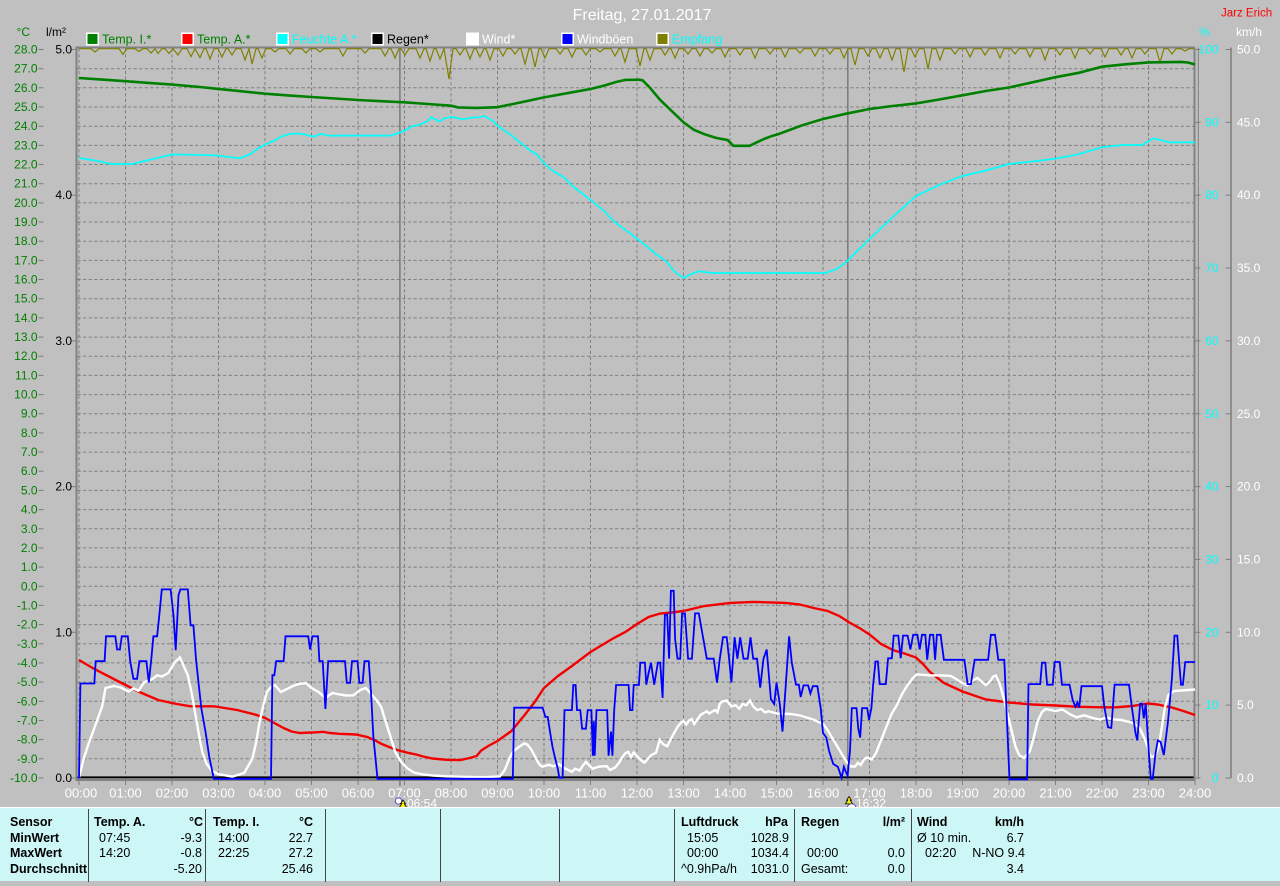 The width and height of the screenshot is (1280, 886). I want to click on svg-text: Feuchte A.*, so click(324, 40).